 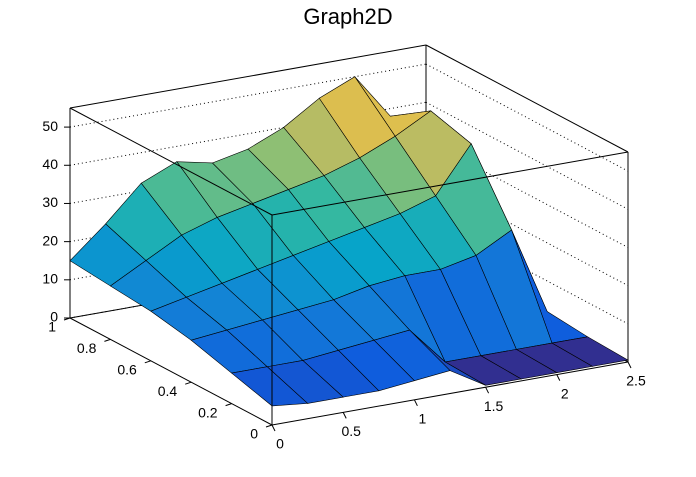 What do you see at coordinates (50, 279) in the screenshot?
I see `z-tick-label: 10` at bounding box center [50, 279].